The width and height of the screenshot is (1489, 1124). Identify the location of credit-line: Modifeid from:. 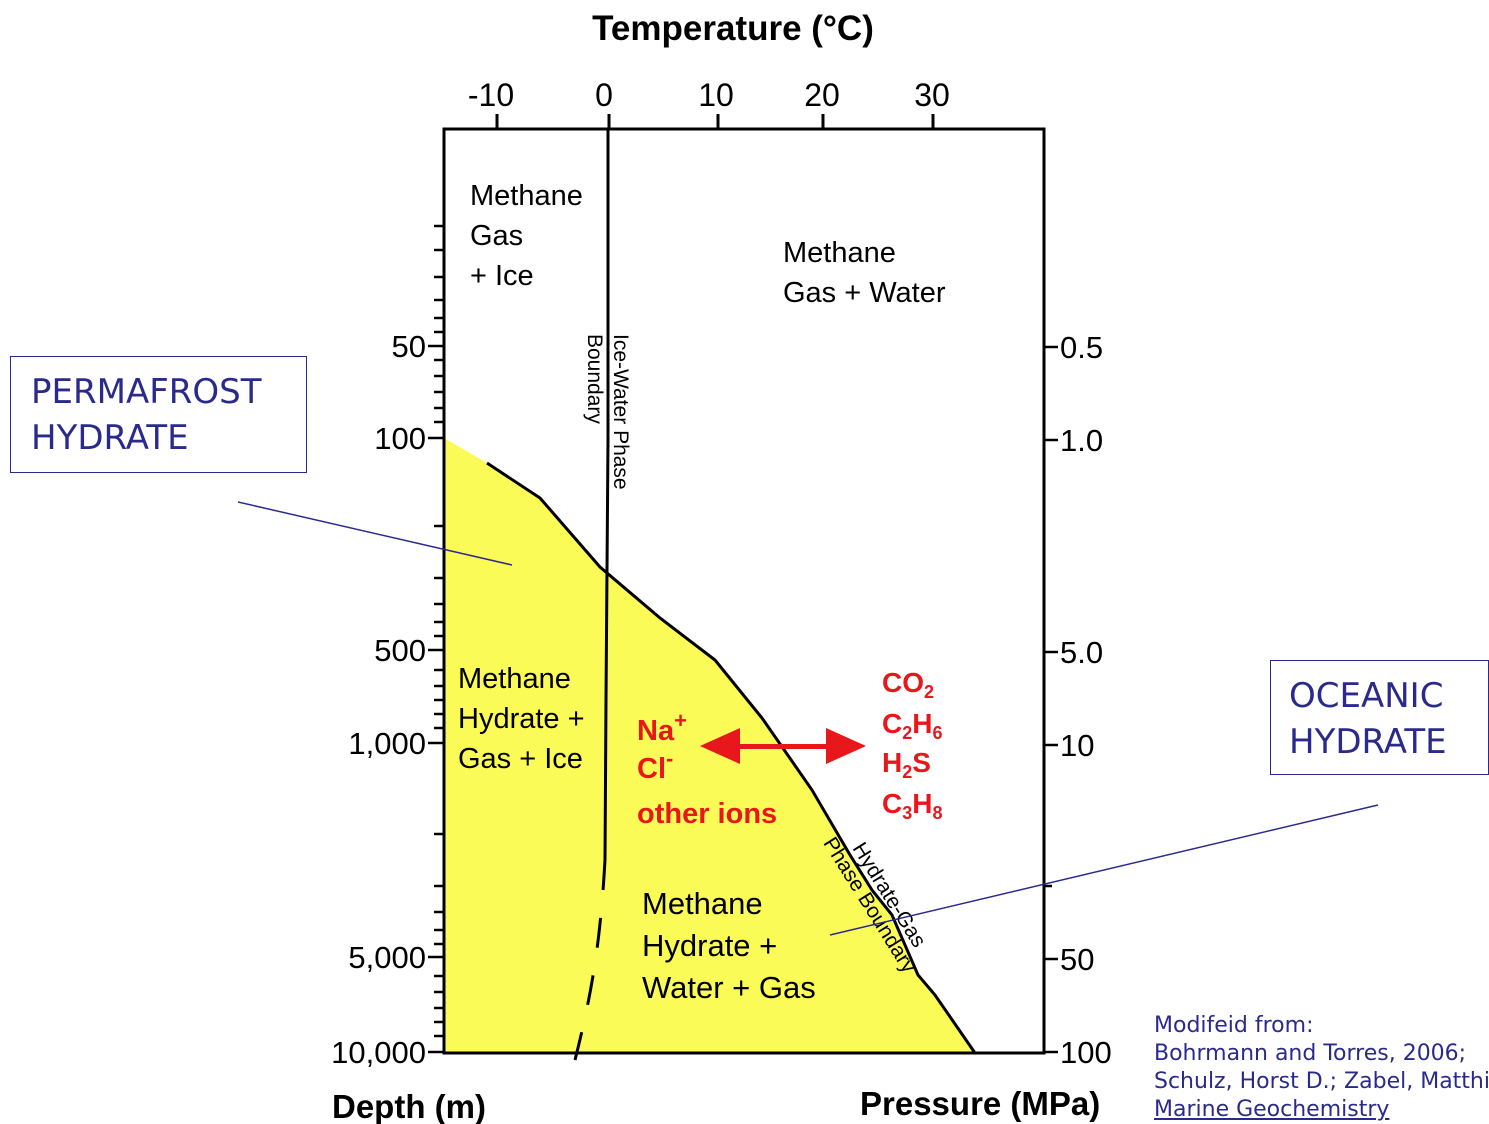
(1234, 1025).